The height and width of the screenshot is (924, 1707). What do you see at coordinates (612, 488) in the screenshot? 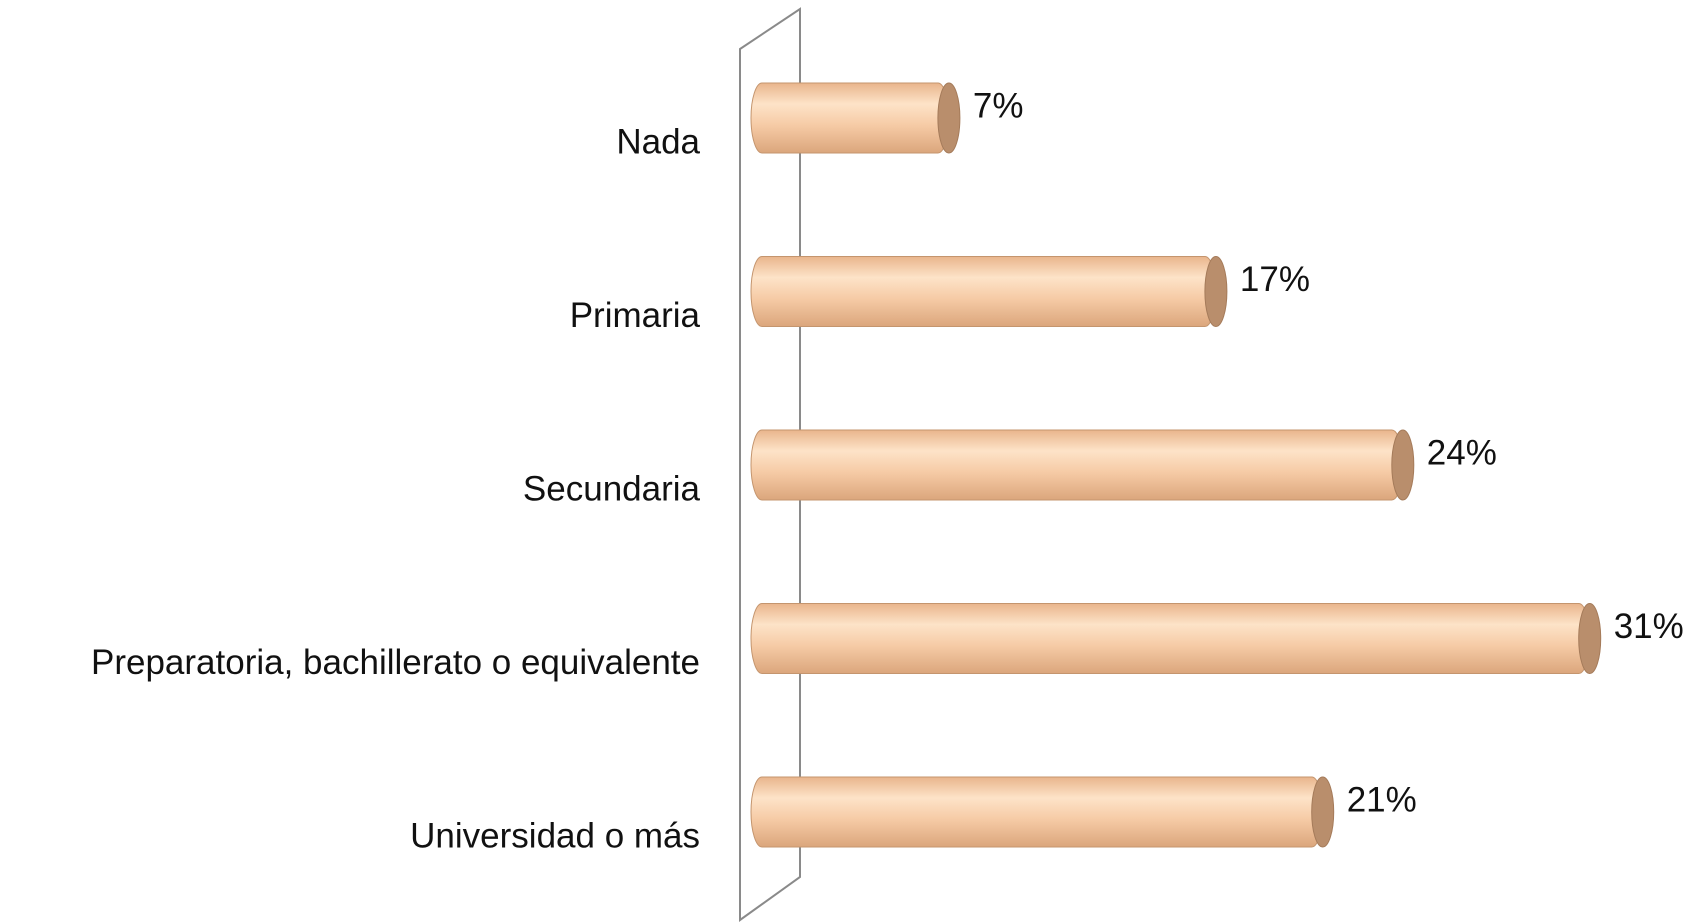
I see `category-label: Secundaria` at bounding box center [612, 488].